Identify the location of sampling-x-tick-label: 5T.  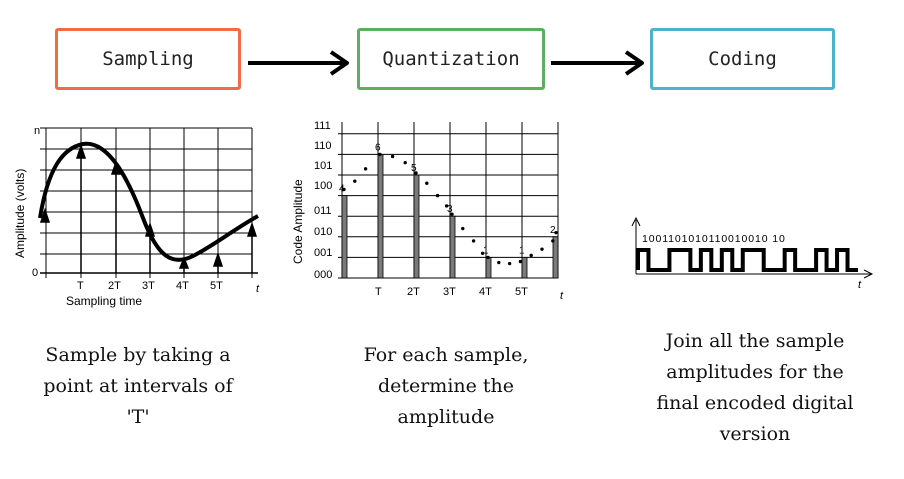
(216, 286).